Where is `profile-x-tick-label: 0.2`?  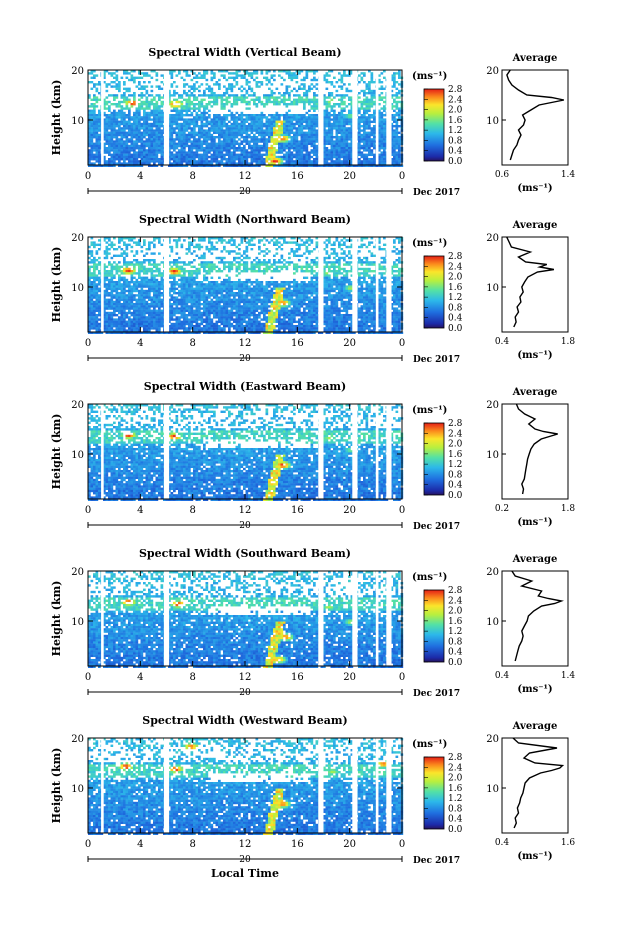 profile-x-tick-label: 0.2 is located at coordinates (502, 509).